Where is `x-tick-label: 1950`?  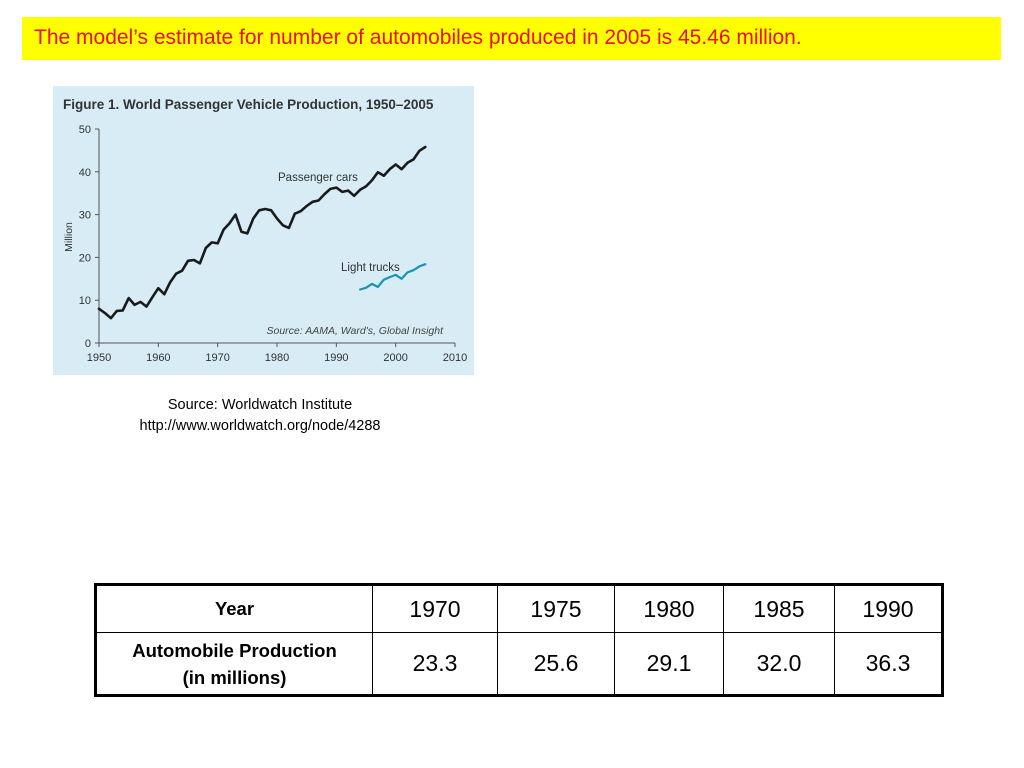 x-tick-label: 1950 is located at coordinates (99, 358).